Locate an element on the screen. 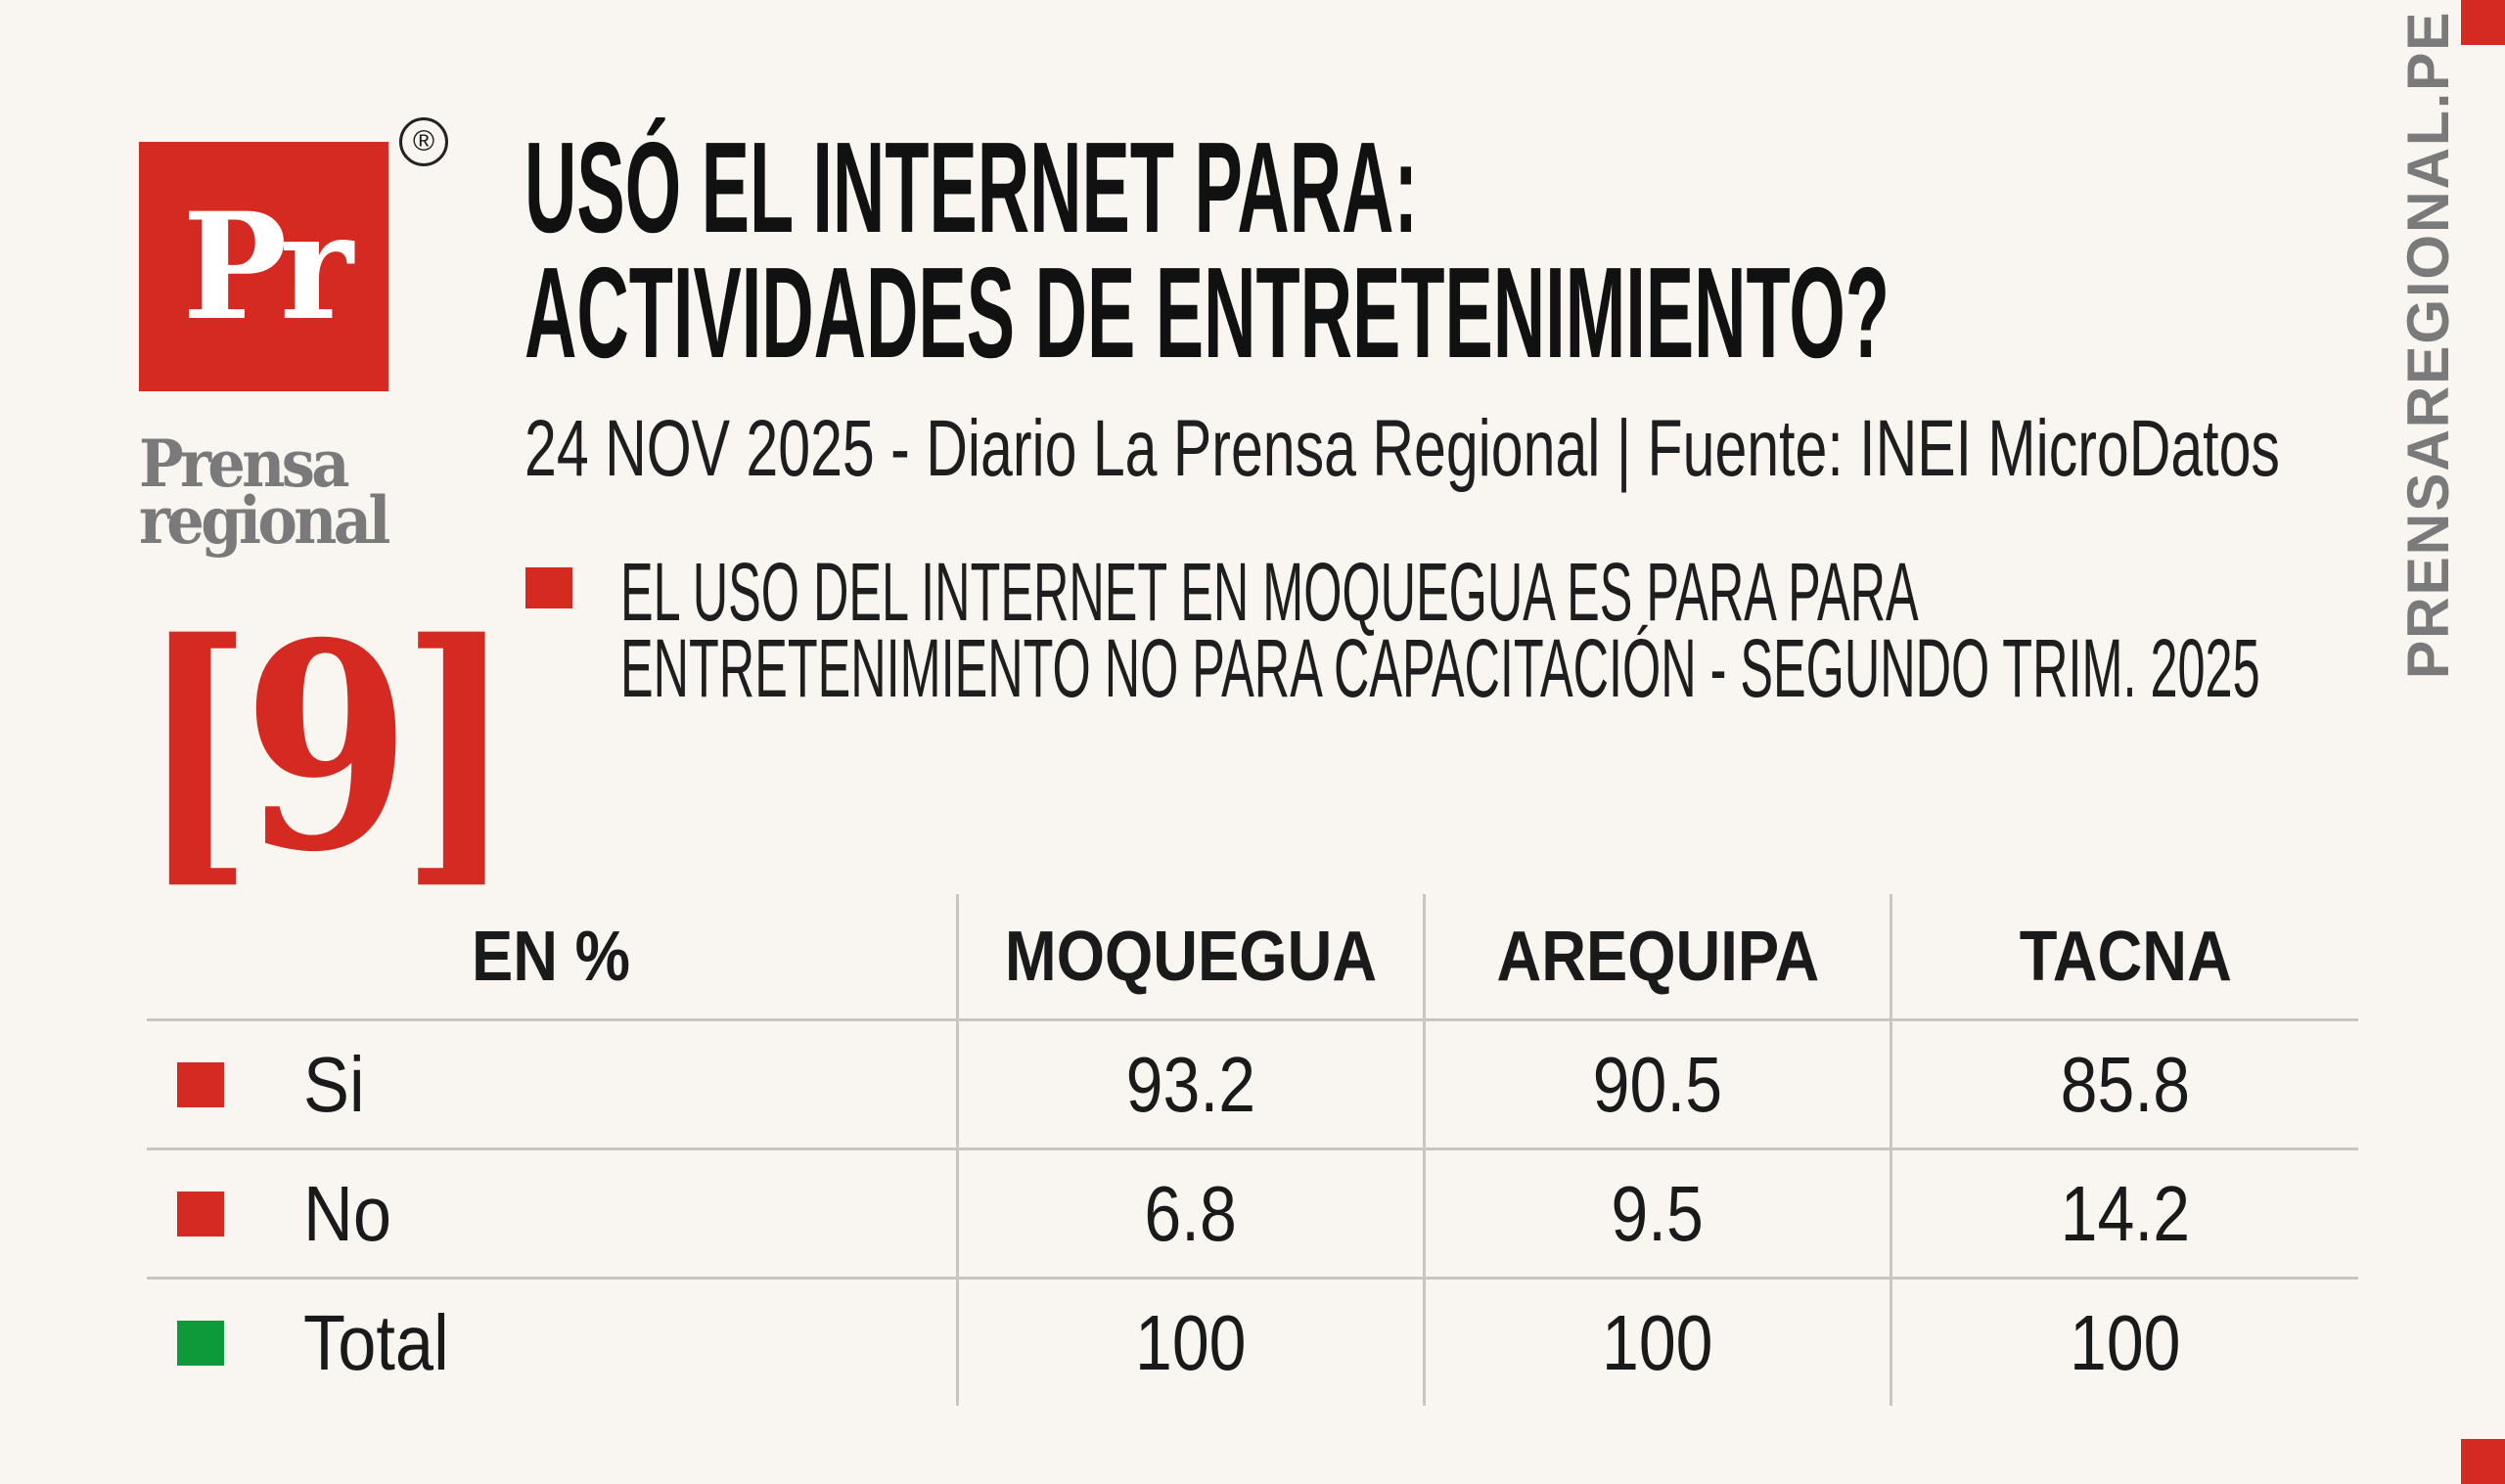 Image resolution: width=2505 pixels, height=1484 pixels. row-label: Total is located at coordinates (376, 1342).